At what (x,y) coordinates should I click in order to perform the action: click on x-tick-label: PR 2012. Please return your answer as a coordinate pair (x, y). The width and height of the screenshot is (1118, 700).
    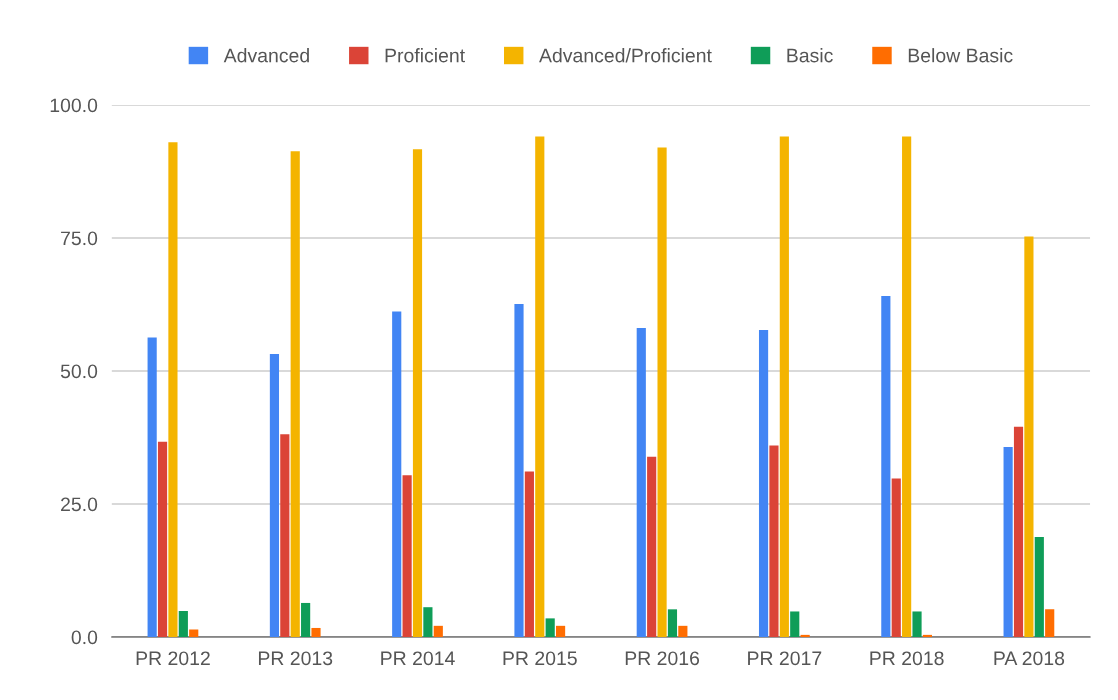
    Looking at the image, I should click on (173, 658).